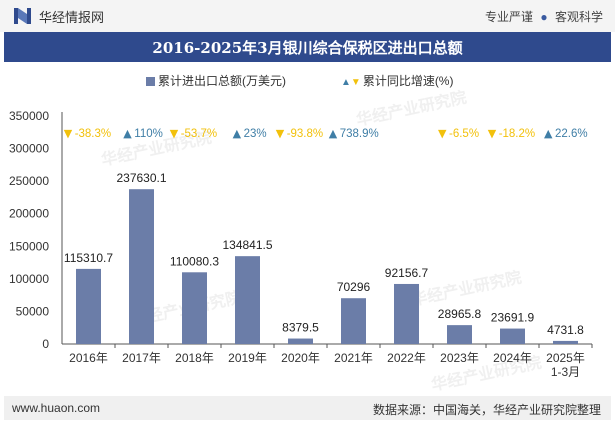 The image size is (615, 427). Describe the element at coordinates (194, 261) in the screenshot. I see `bar-value-label: 110080.3` at that location.